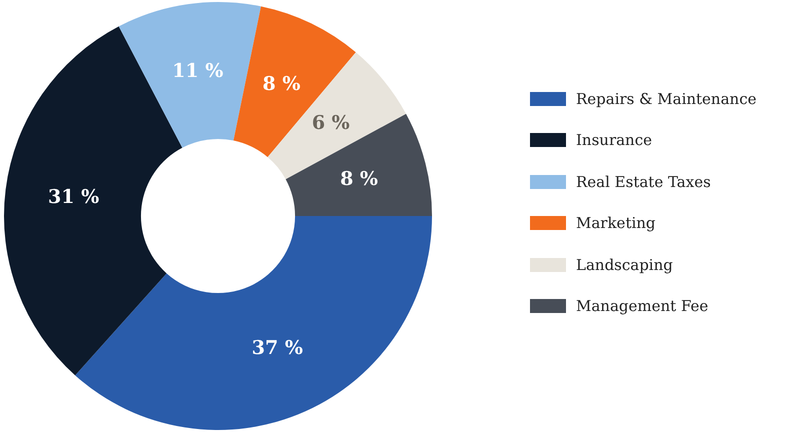 The image size is (788, 432). Describe the element at coordinates (198, 71) in the screenshot. I see `data-label: 11 %` at that location.